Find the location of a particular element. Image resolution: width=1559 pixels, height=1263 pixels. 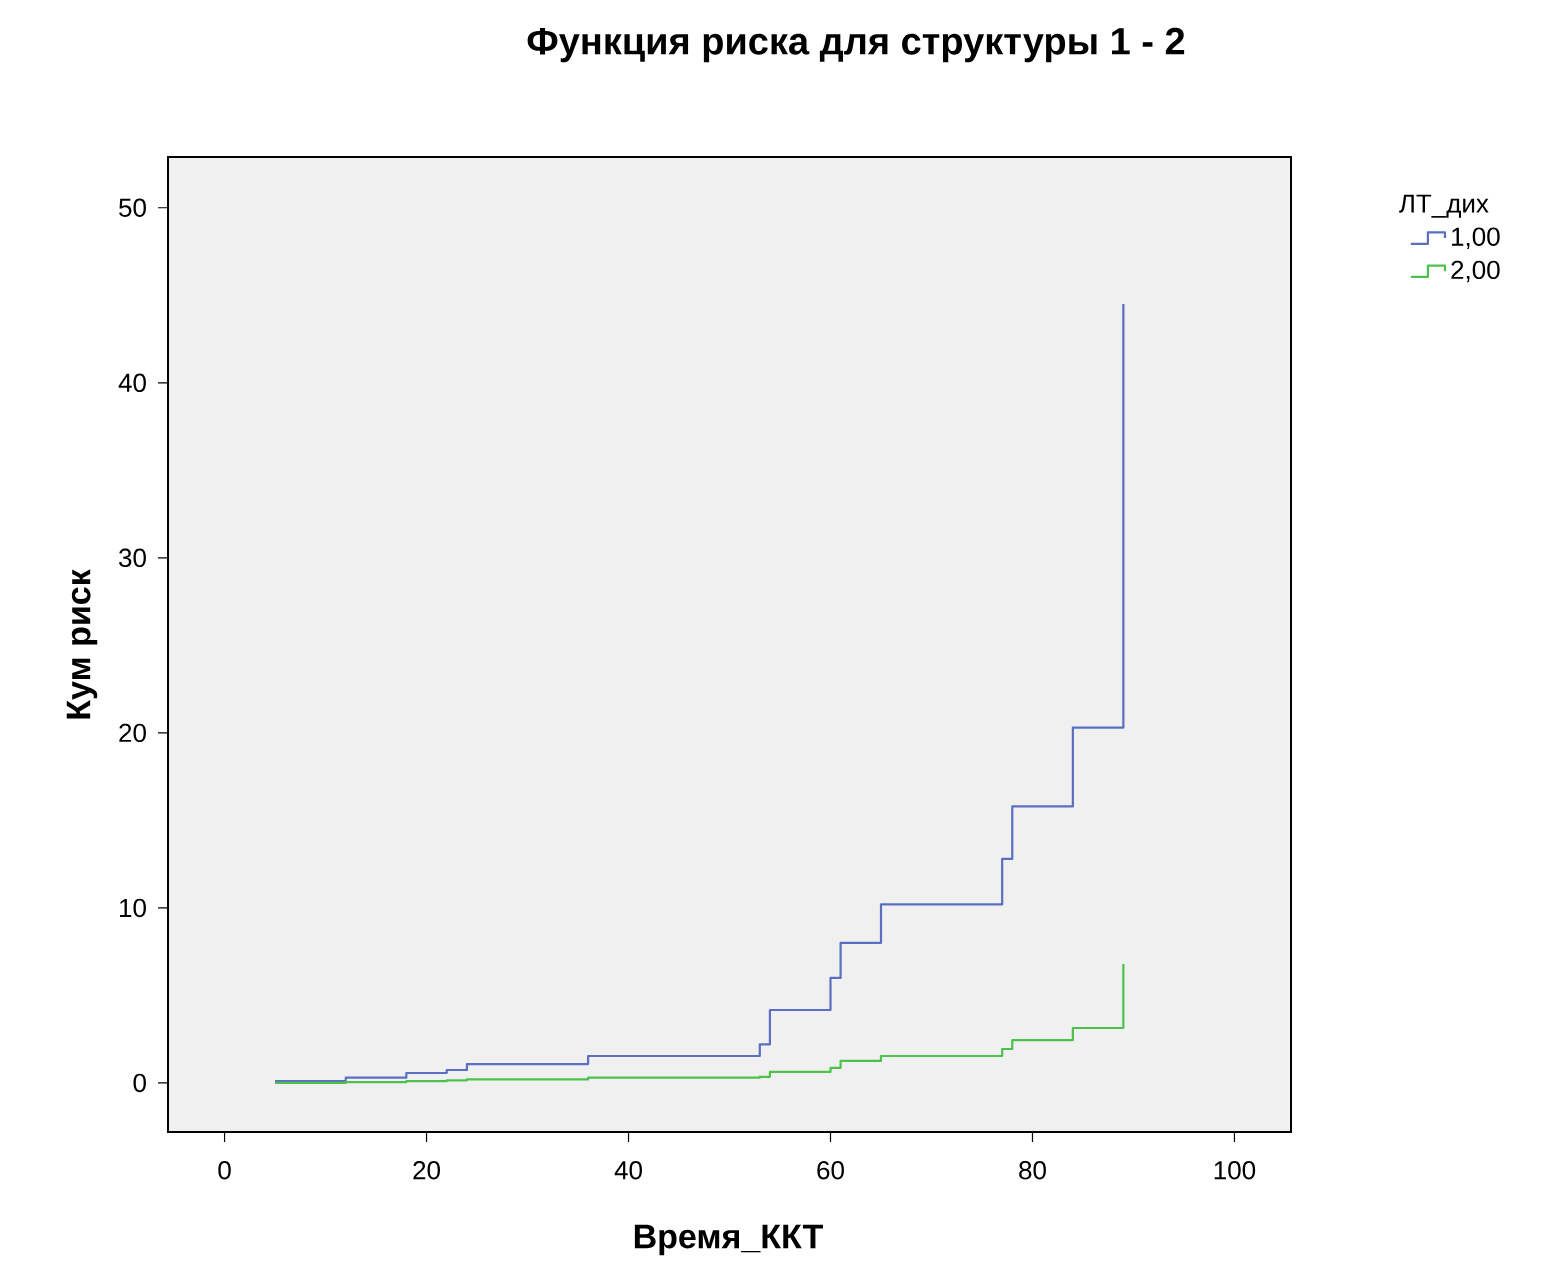

x-tick-label: 0 is located at coordinates (224, 1170).